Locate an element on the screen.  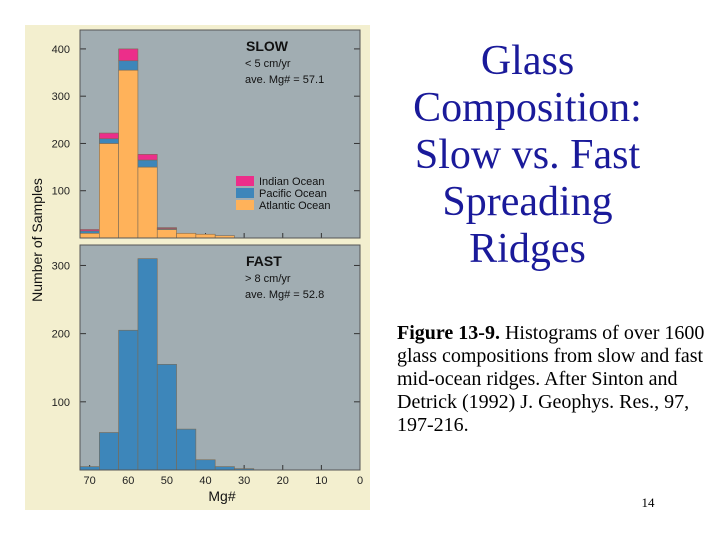
x-tick-label: 10 is located at coordinates (321, 481).